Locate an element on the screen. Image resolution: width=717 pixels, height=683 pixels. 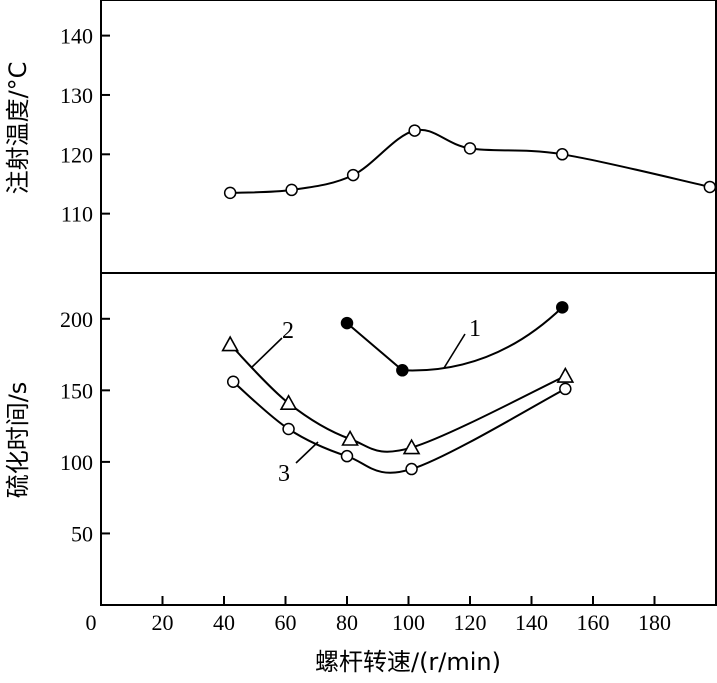
bottom-y-ticks: 50 100 150 200 is located at coordinates (85, 426).